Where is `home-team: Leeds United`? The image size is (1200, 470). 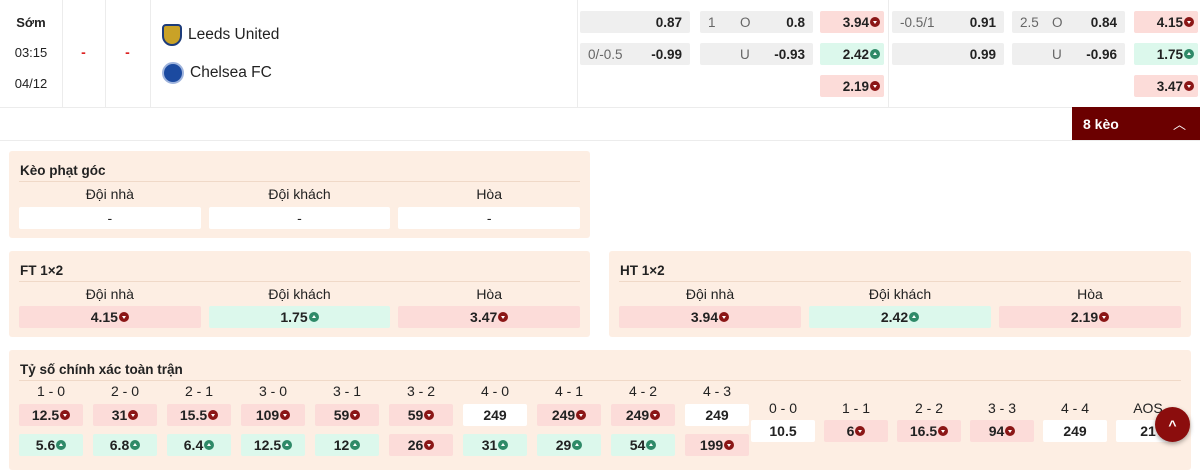
home-team: Leeds United is located at coordinates (220, 35).